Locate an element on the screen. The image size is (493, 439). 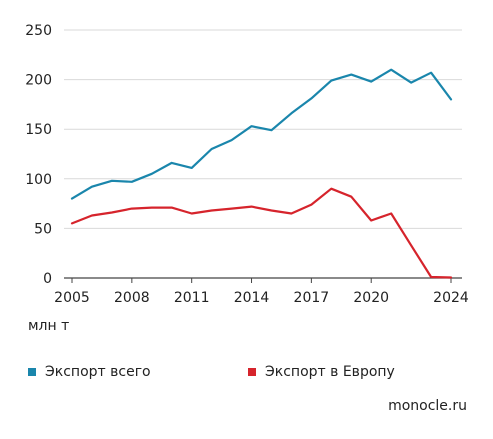
x-tick-label: 2005 is located at coordinates (72, 298).